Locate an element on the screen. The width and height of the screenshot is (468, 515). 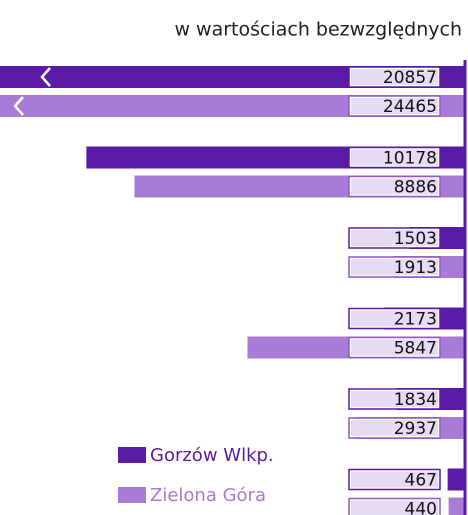
value-label: 5847 is located at coordinates (415, 349).